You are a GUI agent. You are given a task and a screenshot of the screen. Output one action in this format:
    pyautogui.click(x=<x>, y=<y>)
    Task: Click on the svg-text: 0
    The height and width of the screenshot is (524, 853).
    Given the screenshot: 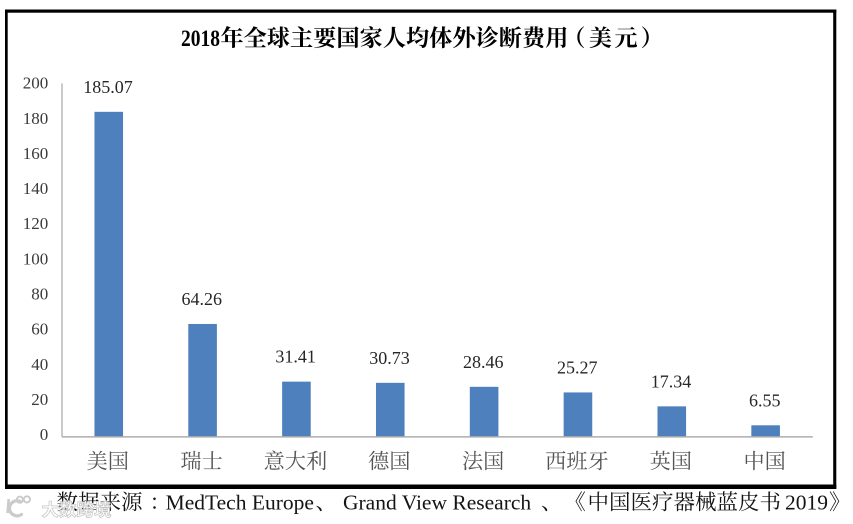 What is the action you would take?
    pyautogui.click(x=44, y=434)
    